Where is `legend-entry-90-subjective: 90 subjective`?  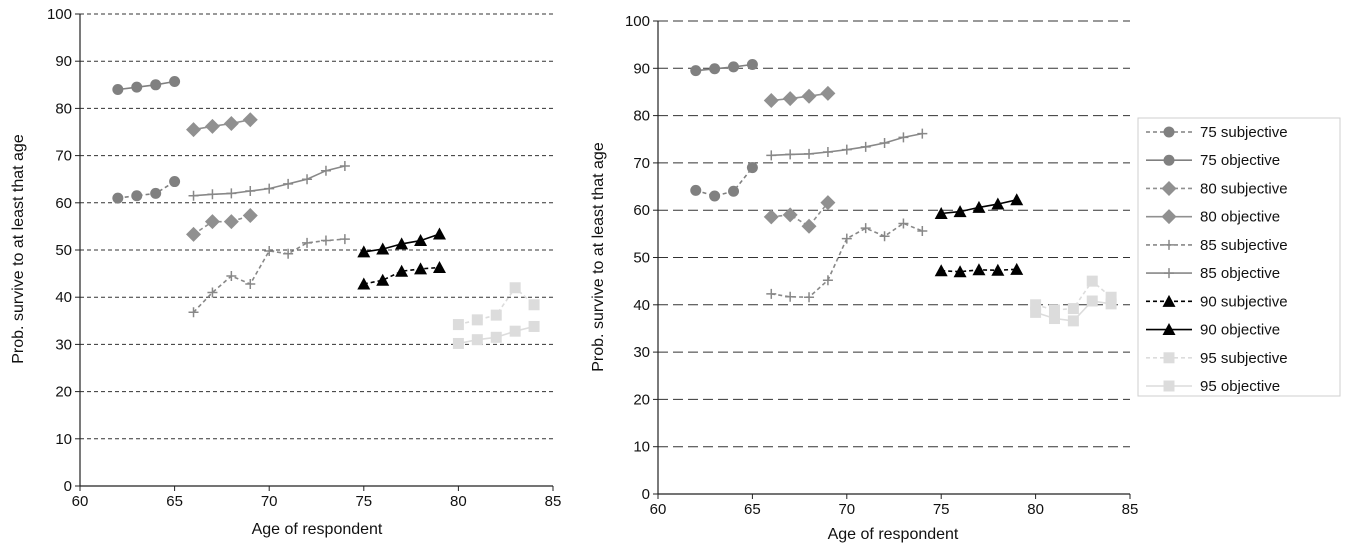
legend-entry-90-subjective: 90 subjective is located at coordinates (1217, 301).